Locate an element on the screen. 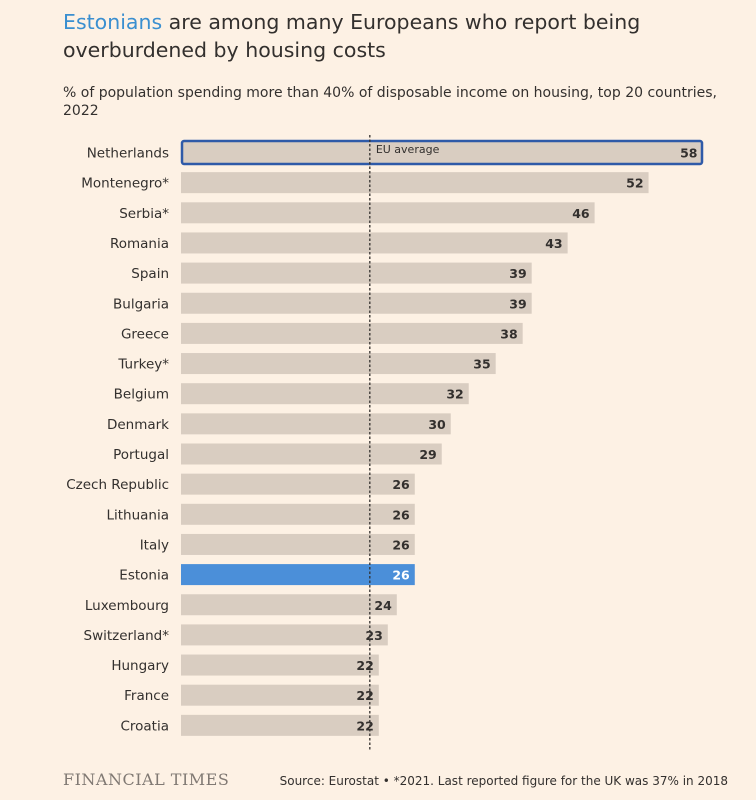 Image resolution: width=756 pixels, height=800 pixels. category-label-netherlands: Netherlands is located at coordinates (128, 154).